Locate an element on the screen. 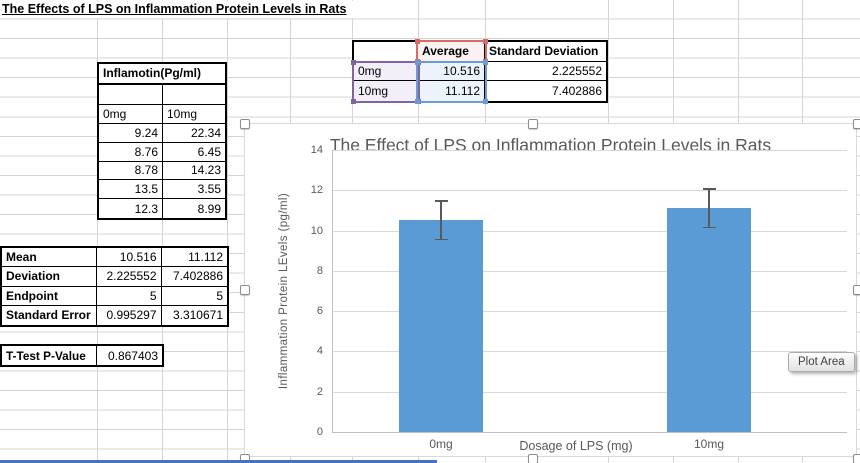  x-axis-line is located at coordinates (589, 432).